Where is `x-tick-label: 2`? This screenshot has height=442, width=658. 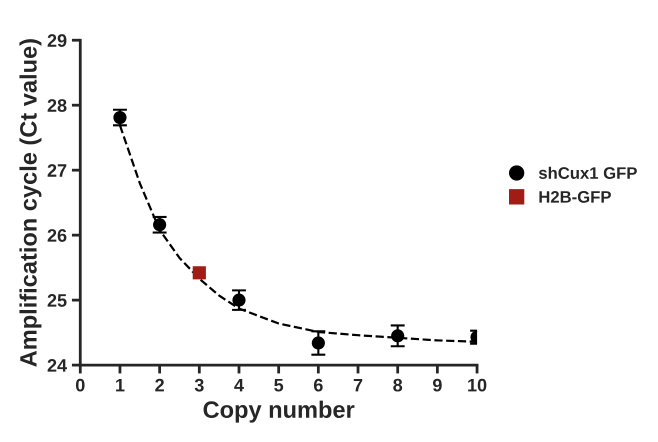 x-tick-label: 2 is located at coordinates (159, 385).